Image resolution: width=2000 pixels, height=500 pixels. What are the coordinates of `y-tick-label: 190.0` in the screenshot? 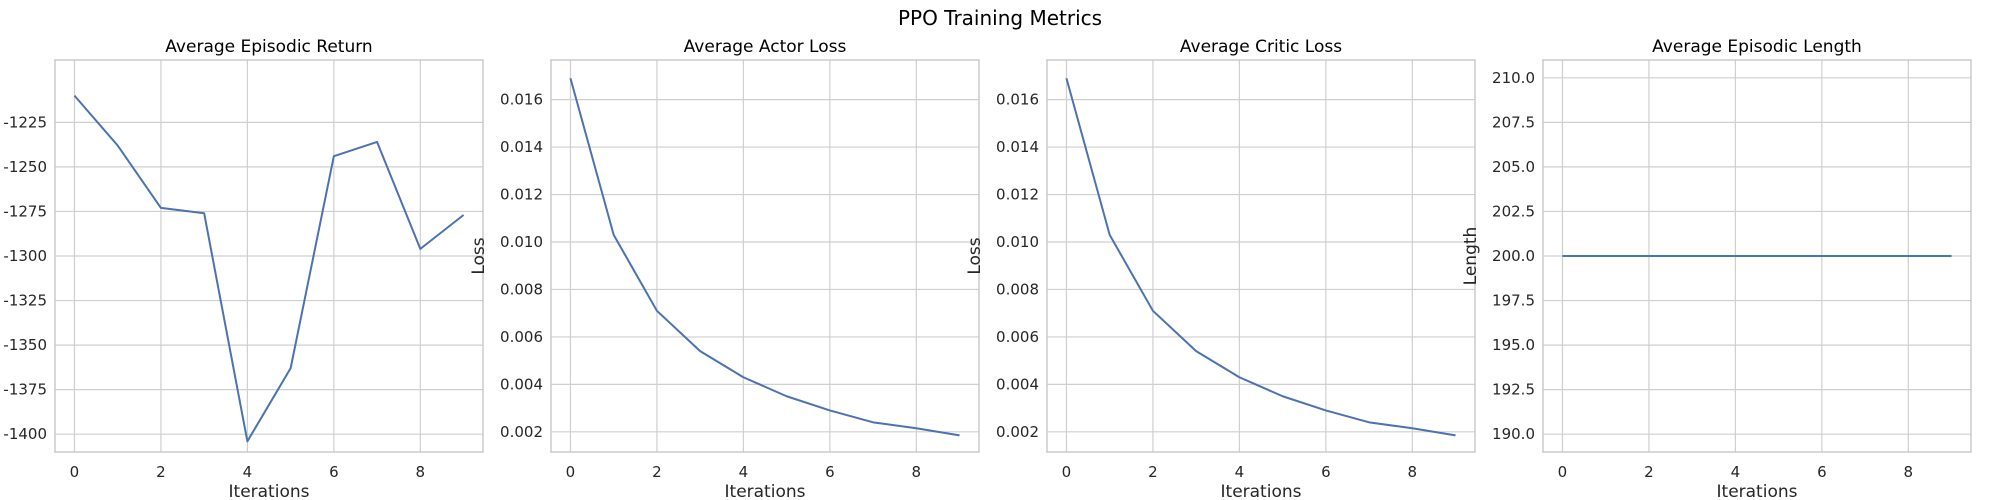 It's located at (1513, 434).